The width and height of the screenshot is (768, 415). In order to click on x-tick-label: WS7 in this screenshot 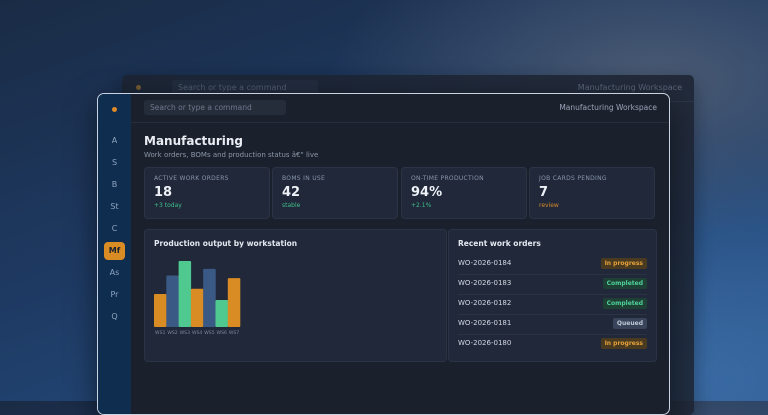, I will do `click(234, 333)`.